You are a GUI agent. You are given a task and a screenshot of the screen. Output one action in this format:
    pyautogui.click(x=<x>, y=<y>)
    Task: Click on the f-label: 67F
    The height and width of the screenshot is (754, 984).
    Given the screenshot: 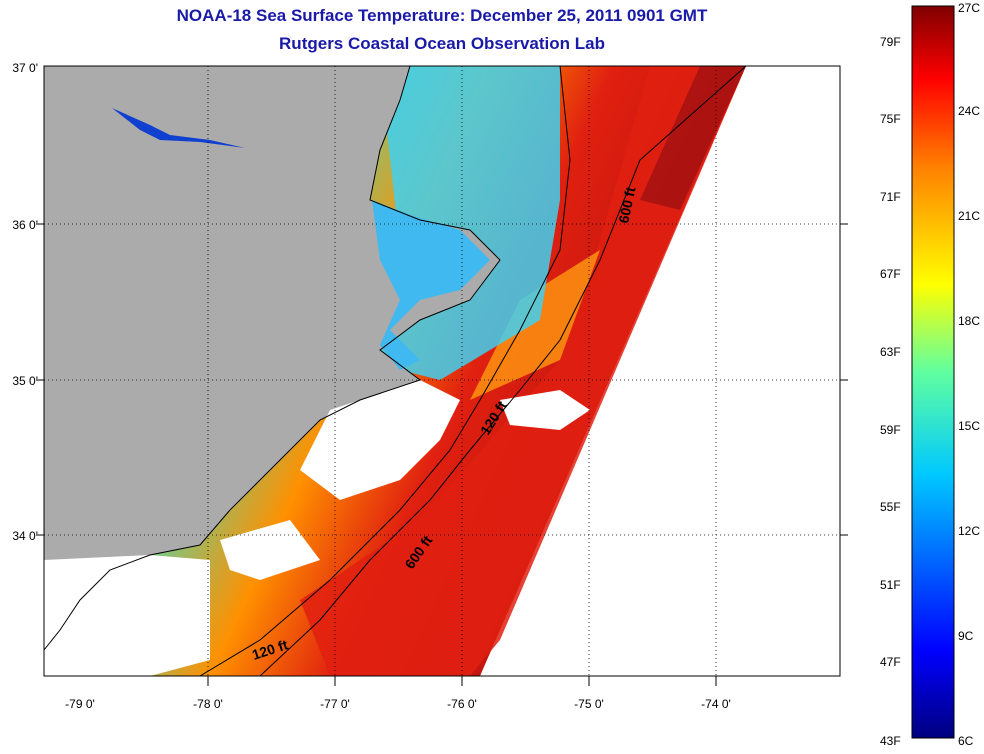 What is the action you would take?
    pyautogui.click(x=890, y=274)
    